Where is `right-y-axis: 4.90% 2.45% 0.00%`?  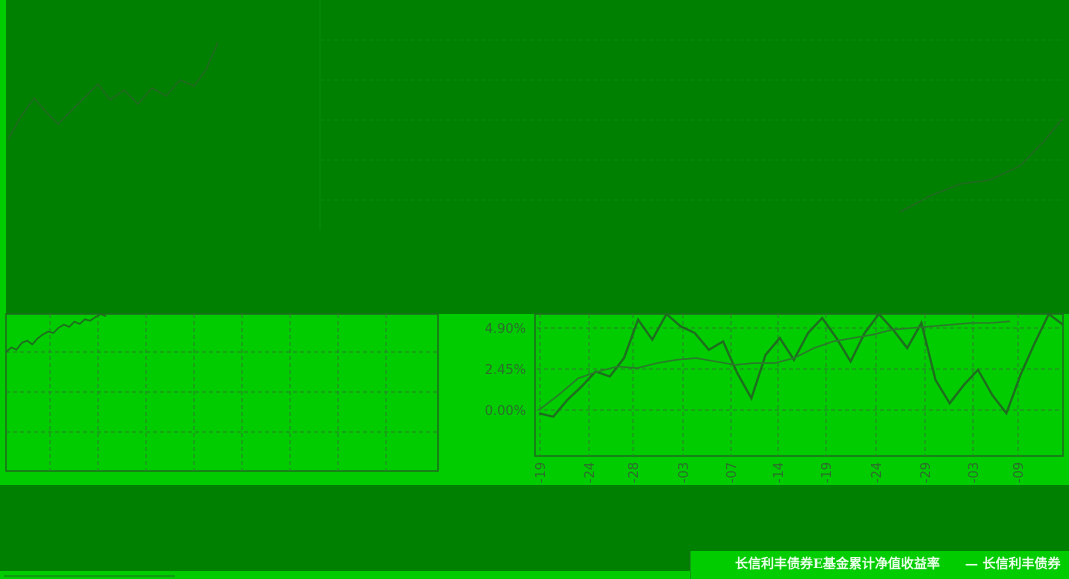
right-y-axis: 4.90% 2.45% 0.00% is located at coordinates (505, 370).